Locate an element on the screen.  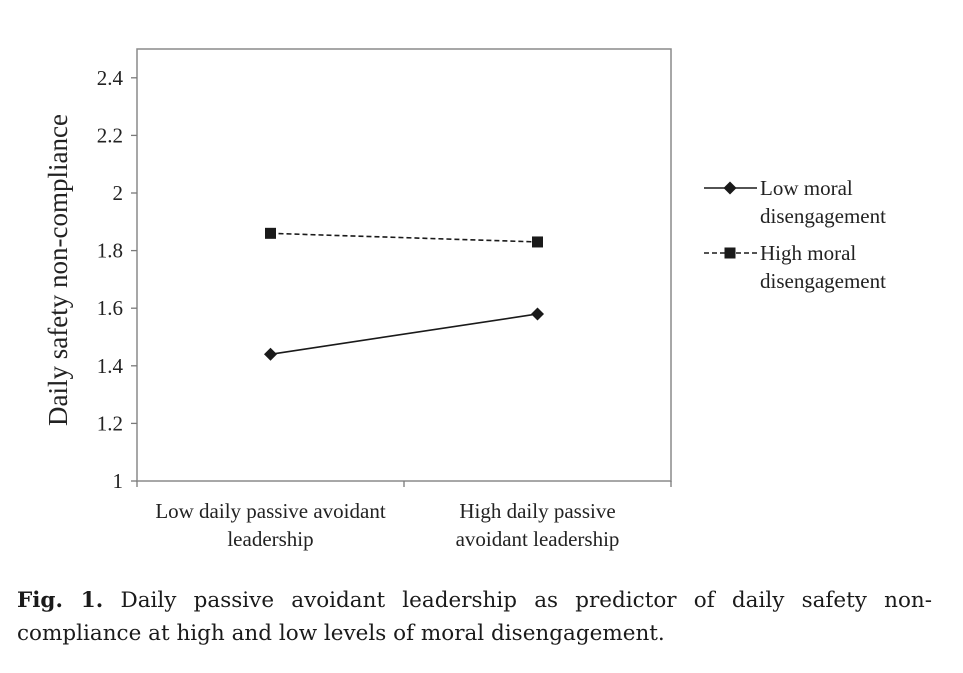
y-tick-label: 2 is located at coordinates (118, 193).